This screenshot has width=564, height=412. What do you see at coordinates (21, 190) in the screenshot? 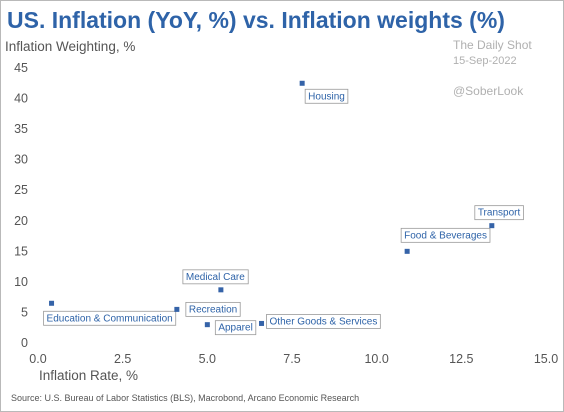
I see `y-tick-label: 25` at bounding box center [21, 190].